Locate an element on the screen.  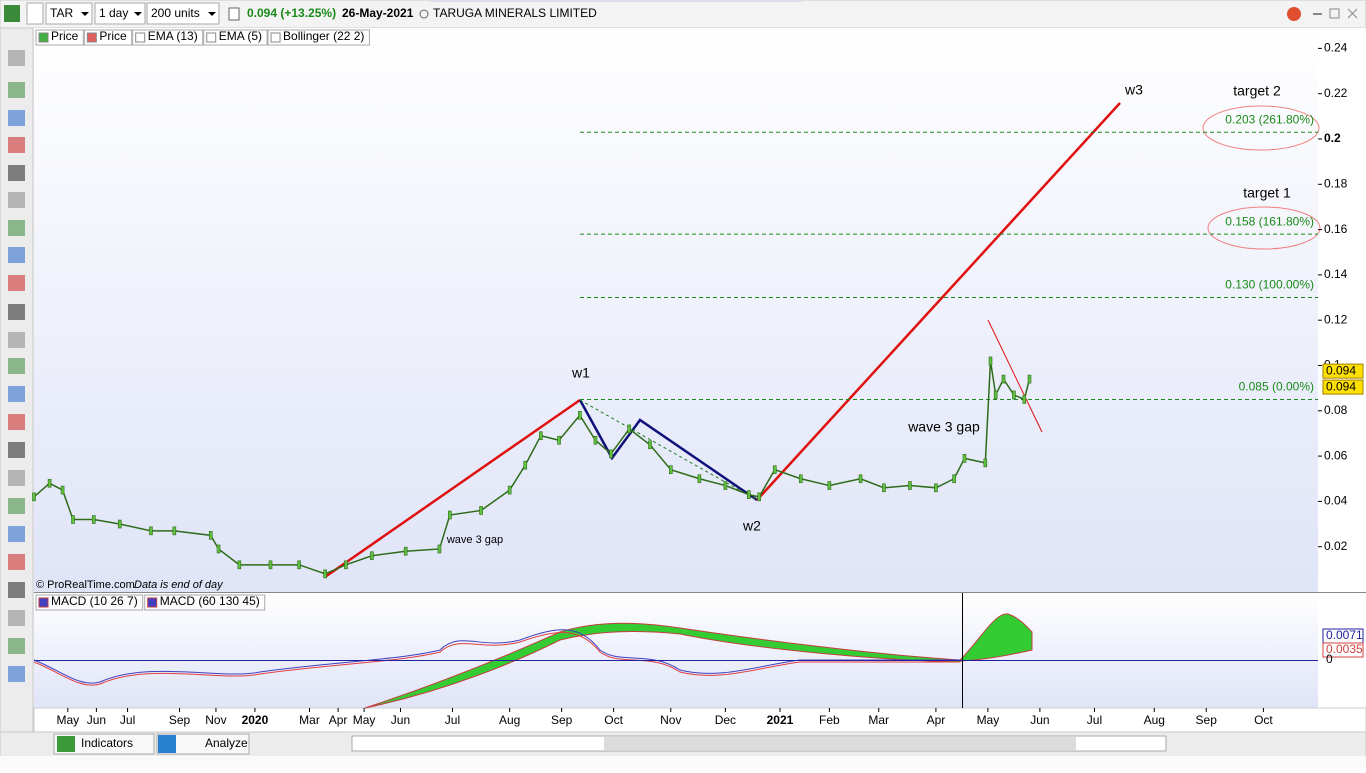
x-tick-label: Jun is located at coordinates (400, 720).